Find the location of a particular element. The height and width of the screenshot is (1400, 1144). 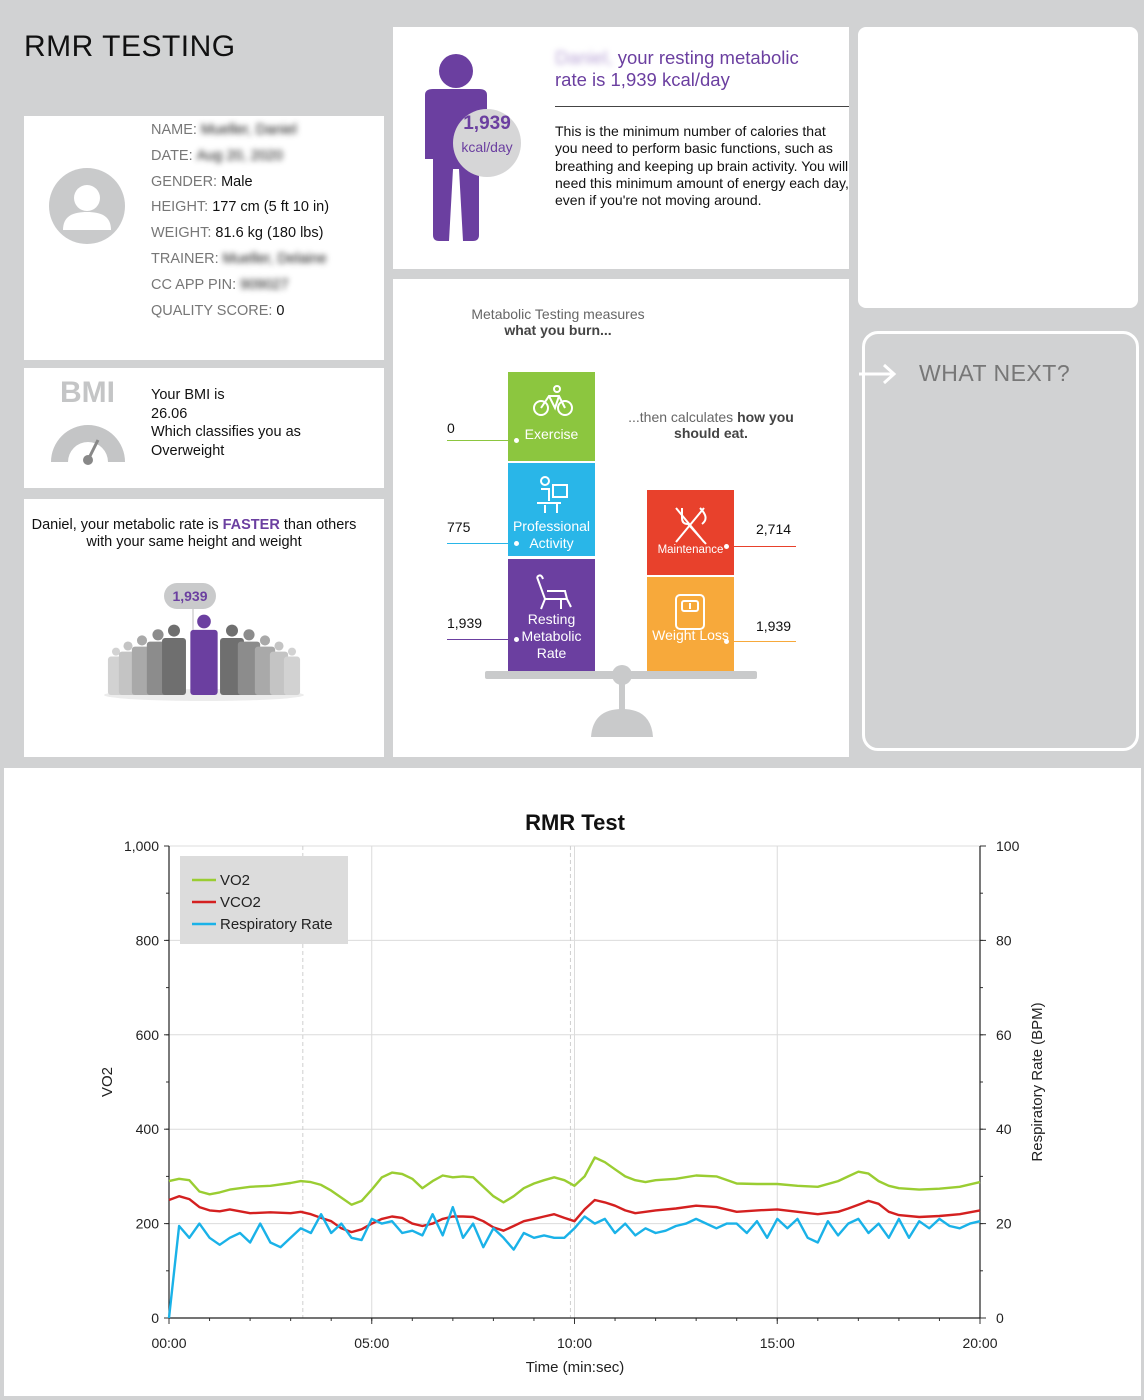

x-tick-label: 00:00 is located at coordinates (168, 1343).